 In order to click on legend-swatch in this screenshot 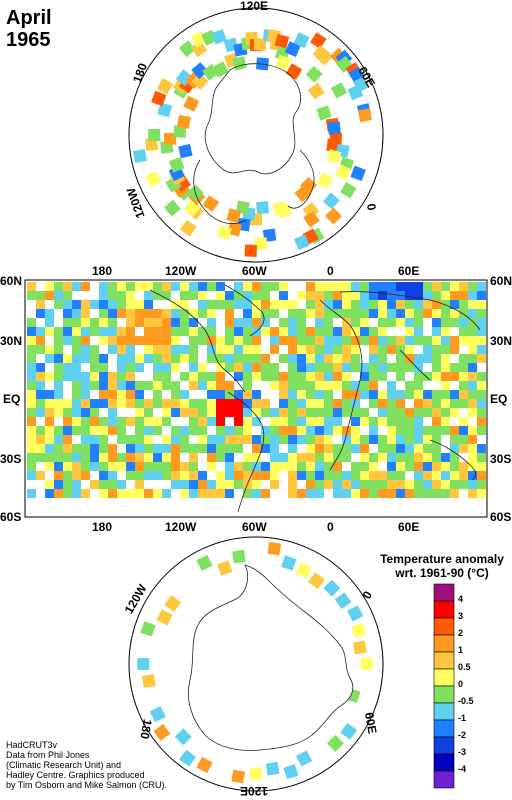, I will do `click(444, 592)`.